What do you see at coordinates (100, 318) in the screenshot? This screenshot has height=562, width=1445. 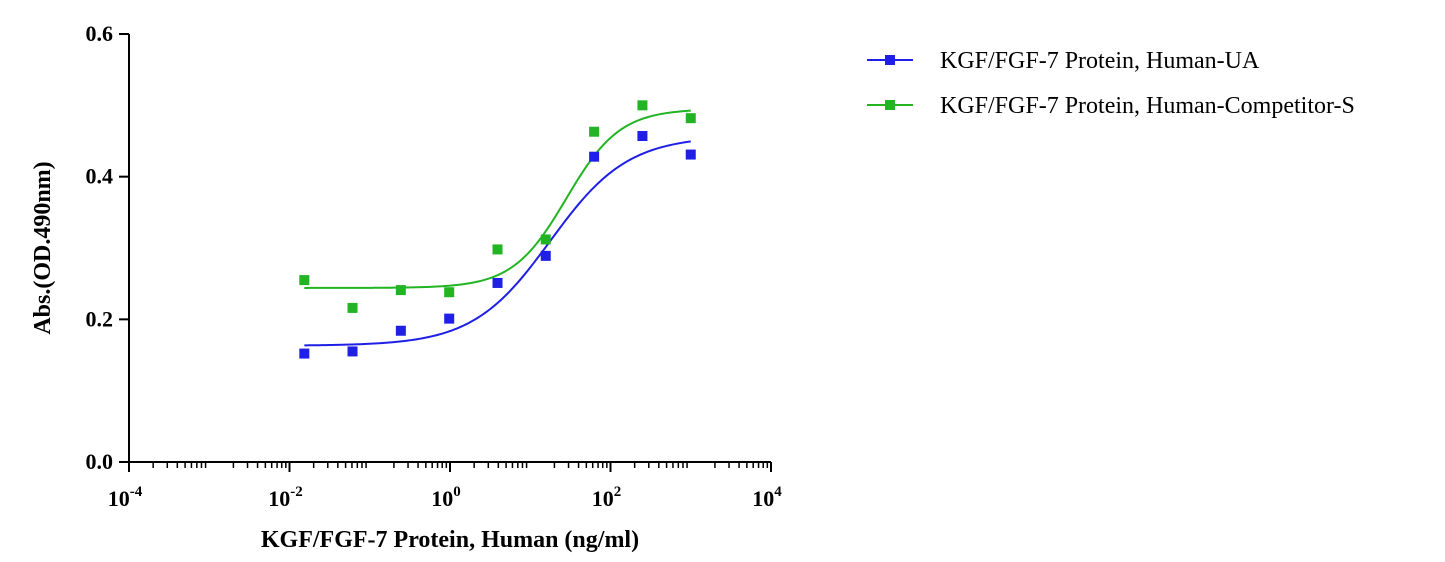 I see `y-tick-label: 0.2` at bounding box center [100, 318].